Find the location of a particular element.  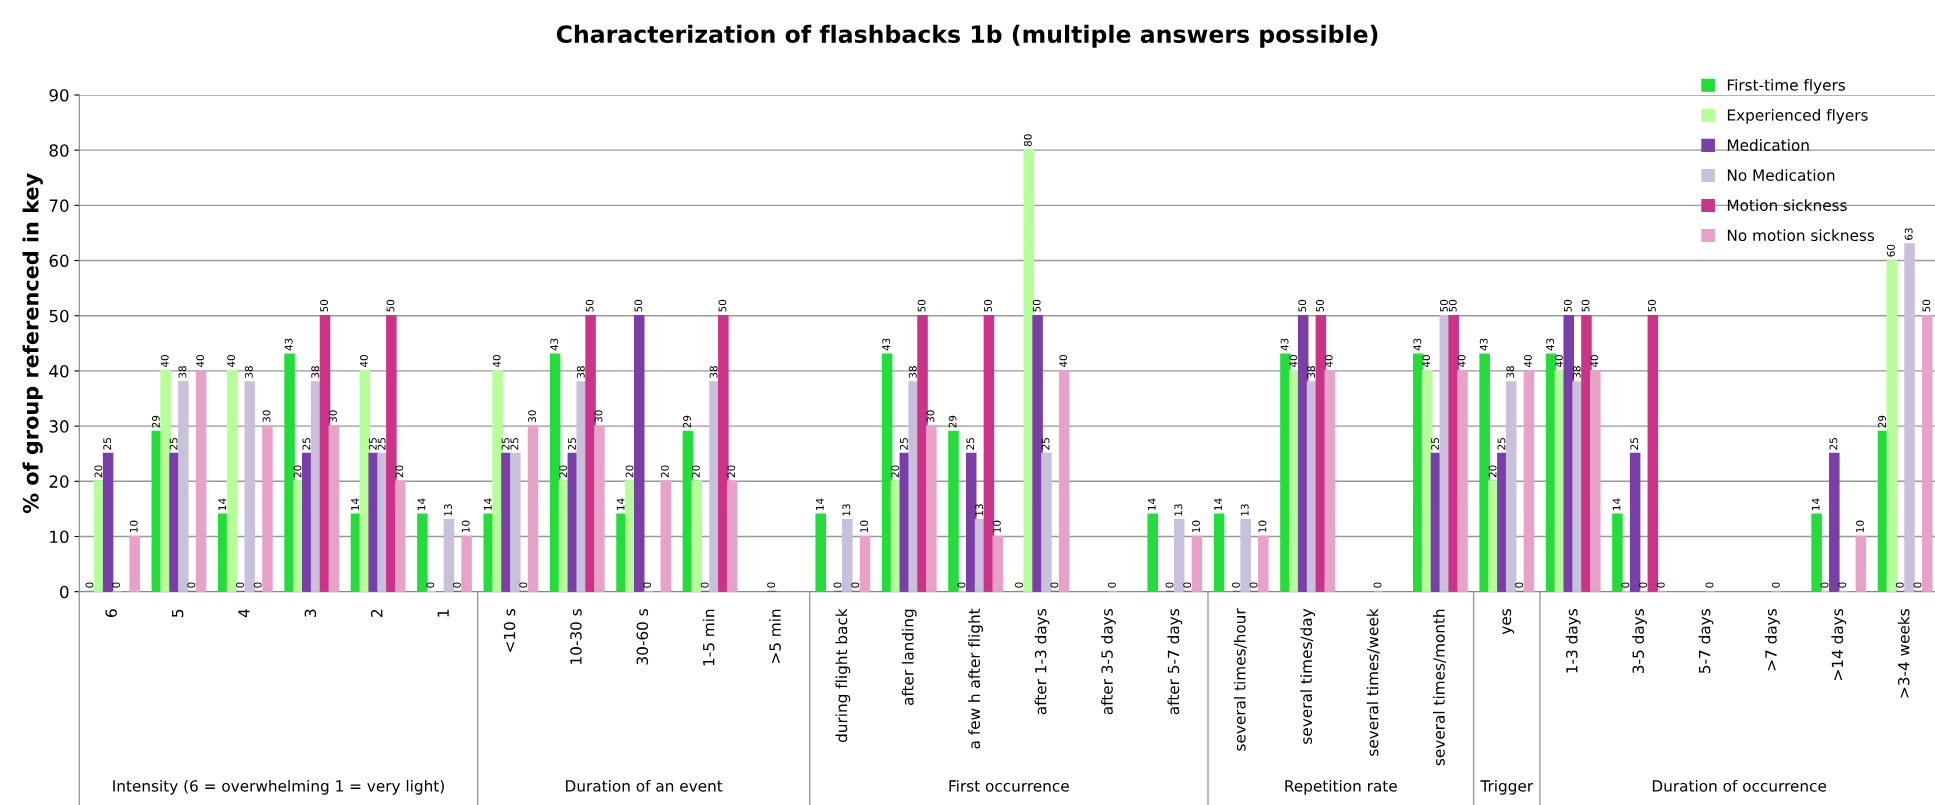

x-tick-label: 2 is located at coordinates (376, 613).